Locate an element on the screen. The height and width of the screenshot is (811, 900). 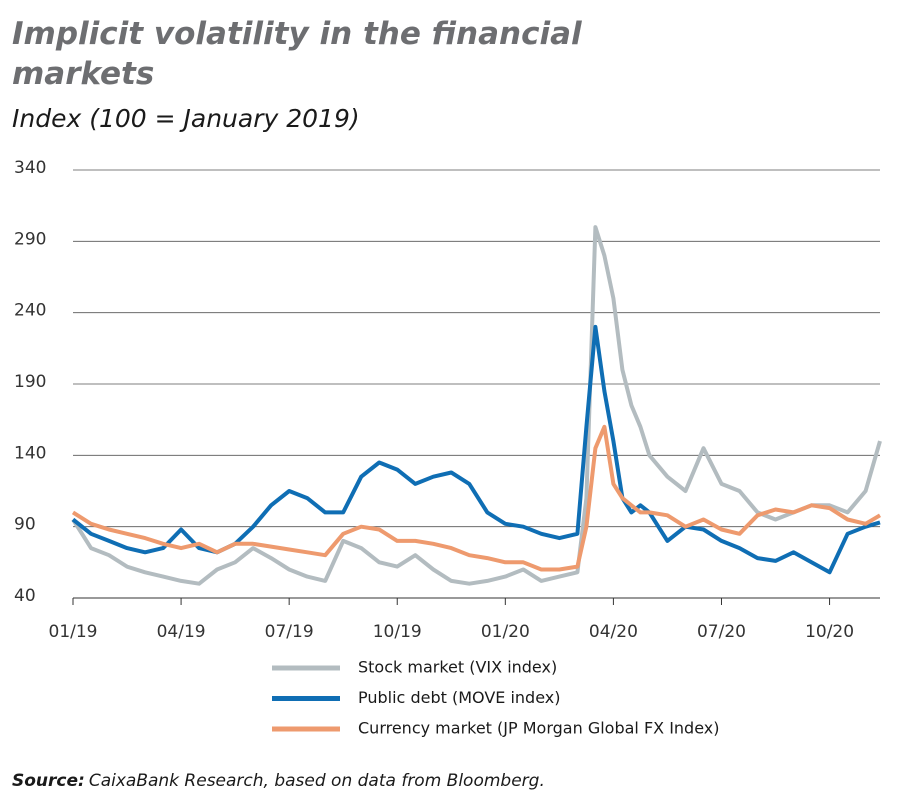
chart-title: Implicit volatility in the financial is located at coordinates (297, 34).